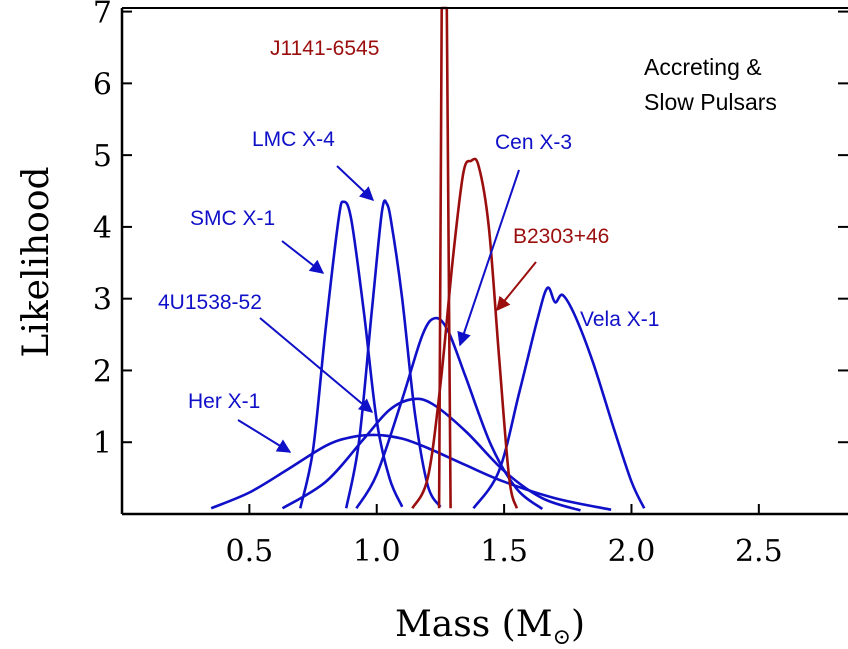  What do you see at coordinates (710, 102) in the screenshot?
I see `annotation-line-2: Slow Pulsars` at bounding box center [710, 102].